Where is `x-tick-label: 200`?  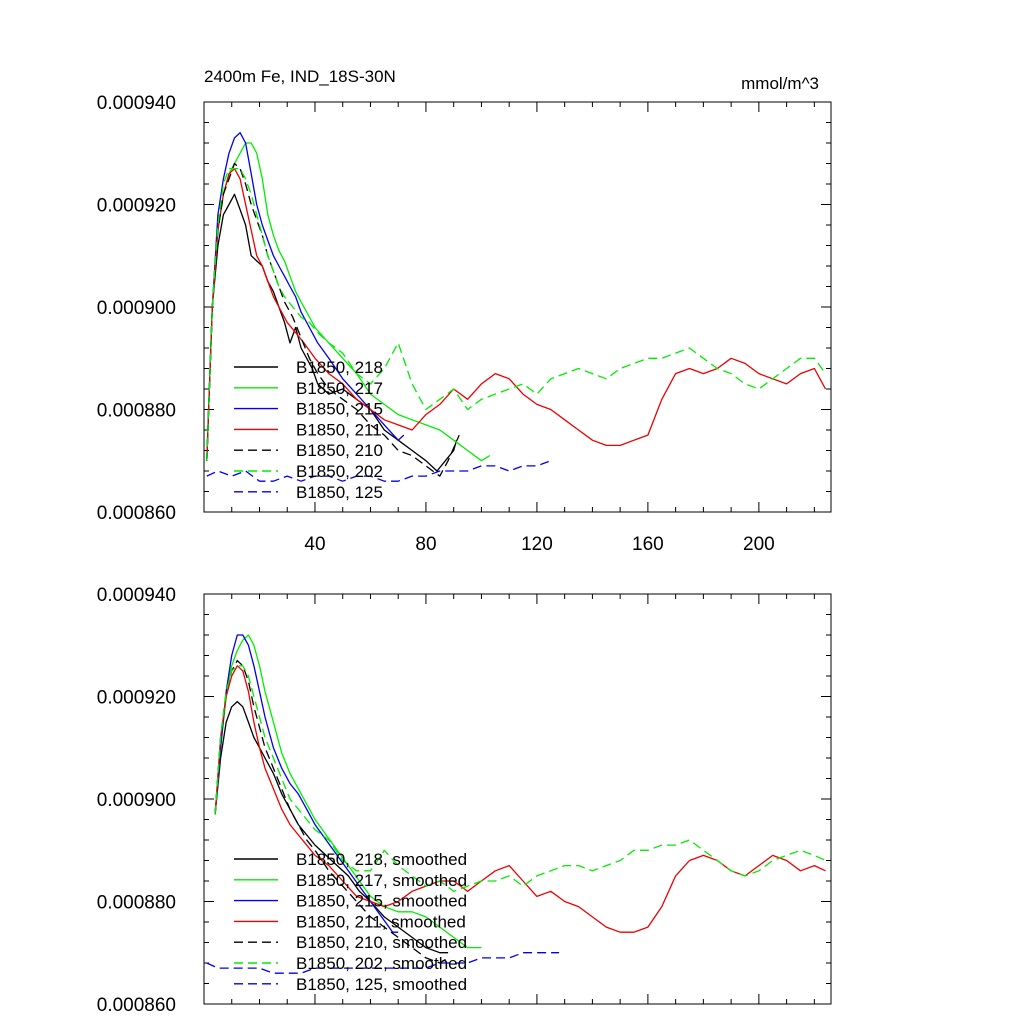
x-tick-label: 200 is located at coordinates (759, 544).